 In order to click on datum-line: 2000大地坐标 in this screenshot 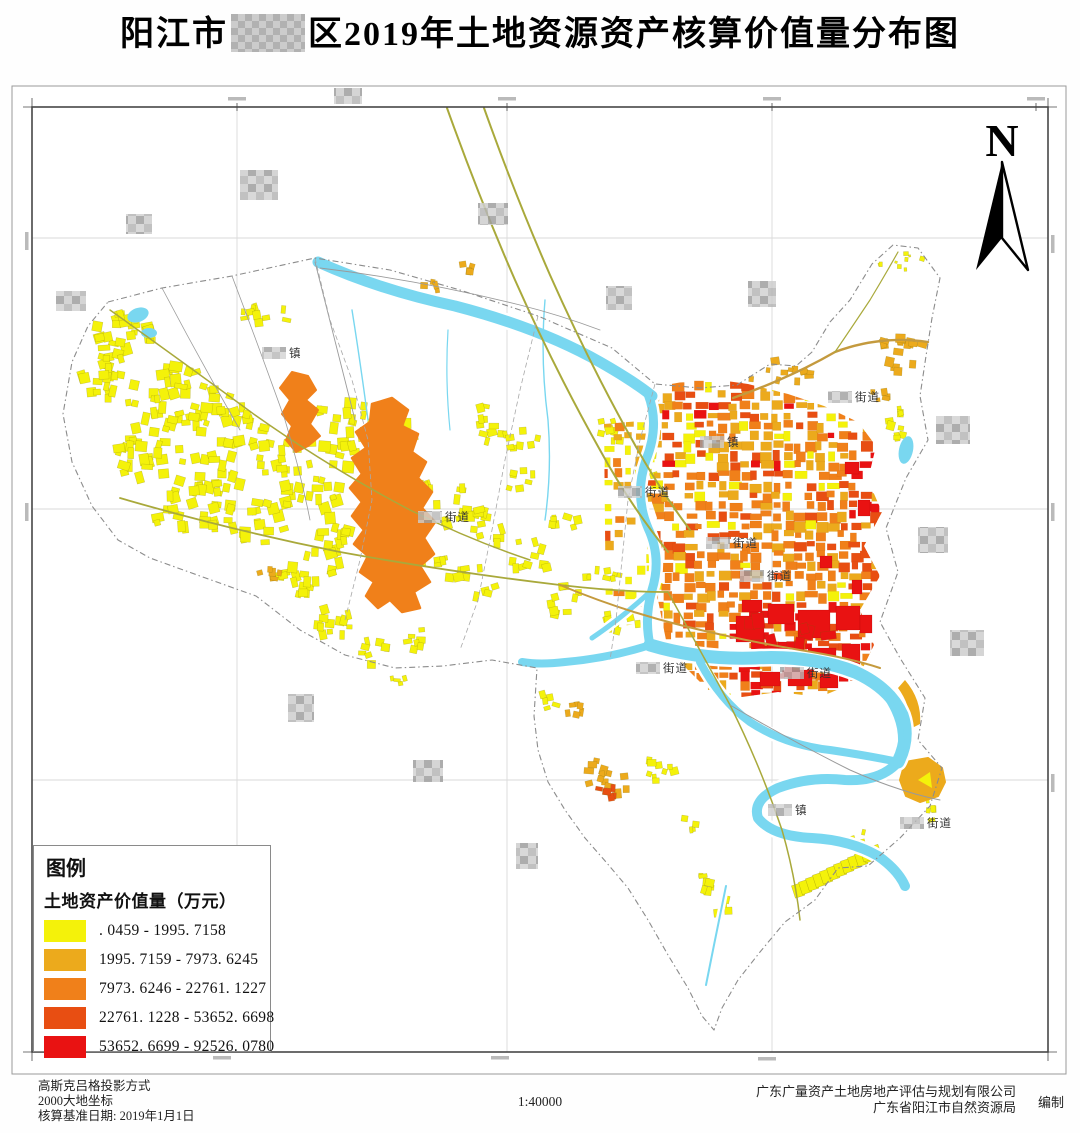, I will do `click(76, 1101)`.